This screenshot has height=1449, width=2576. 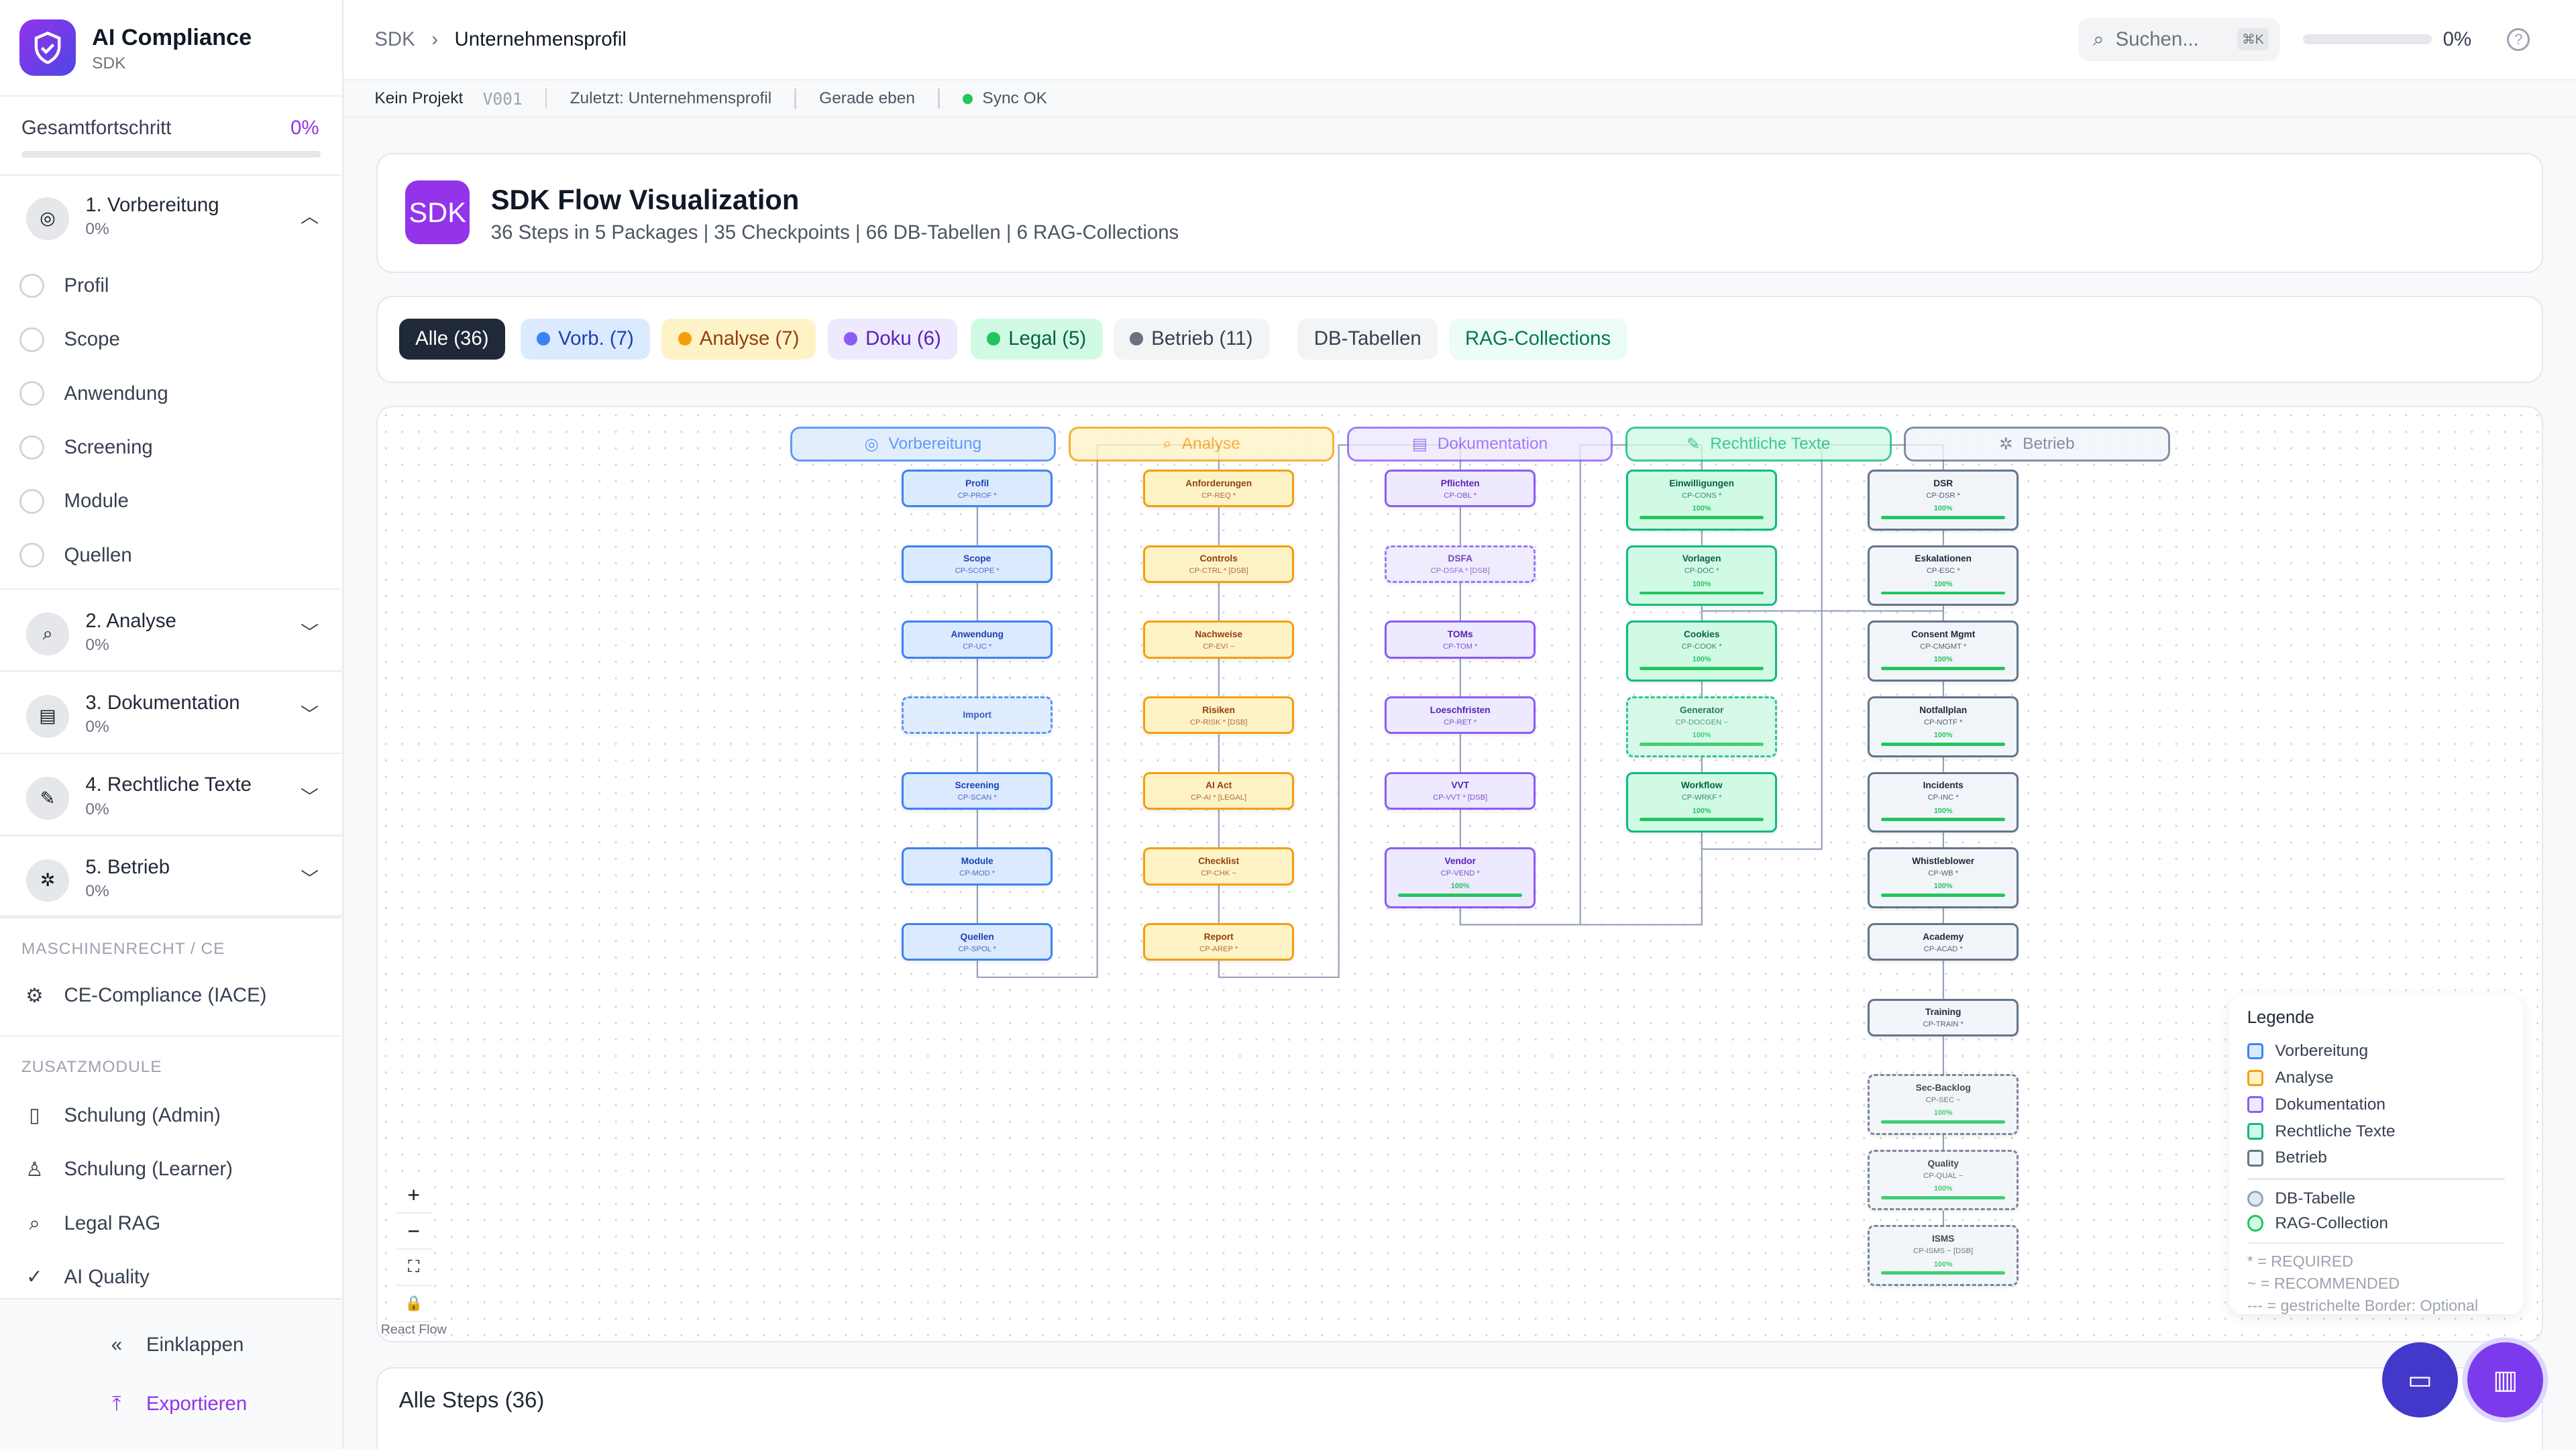 I want to click on export-button: ⤒ Exportieren, so click(x=175, y=1404).